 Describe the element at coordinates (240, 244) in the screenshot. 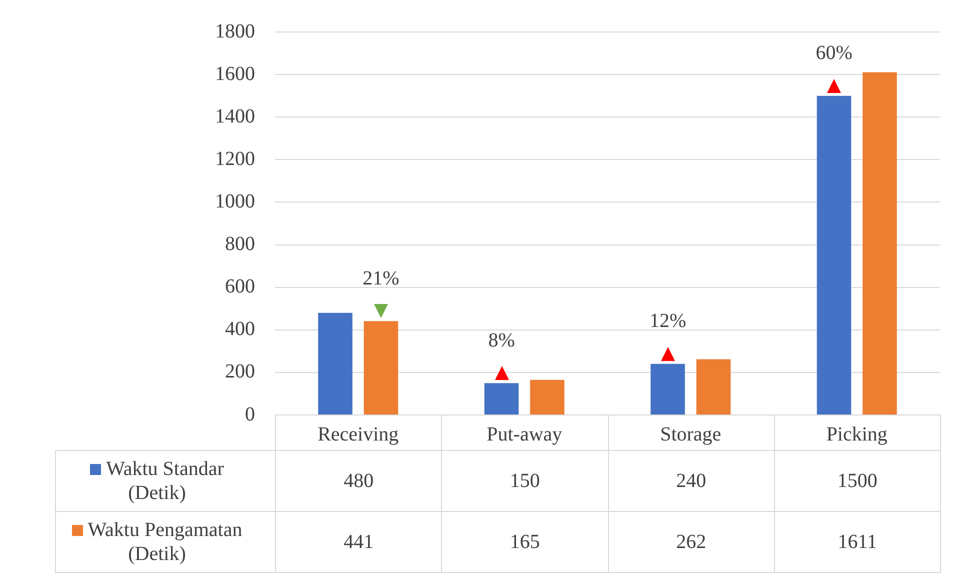

I see `y-tick-label: 800` at that location.